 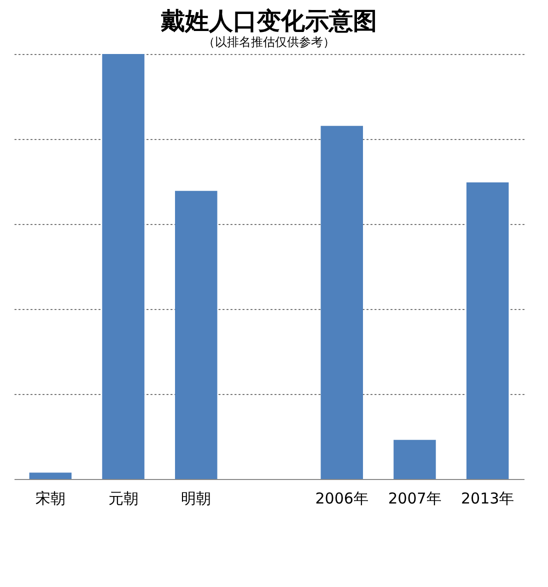 What do you see at coordinates (50, 499) in the screenshot?
I see `x-tick-label: 宋朝` at bounding box center [50, 499].